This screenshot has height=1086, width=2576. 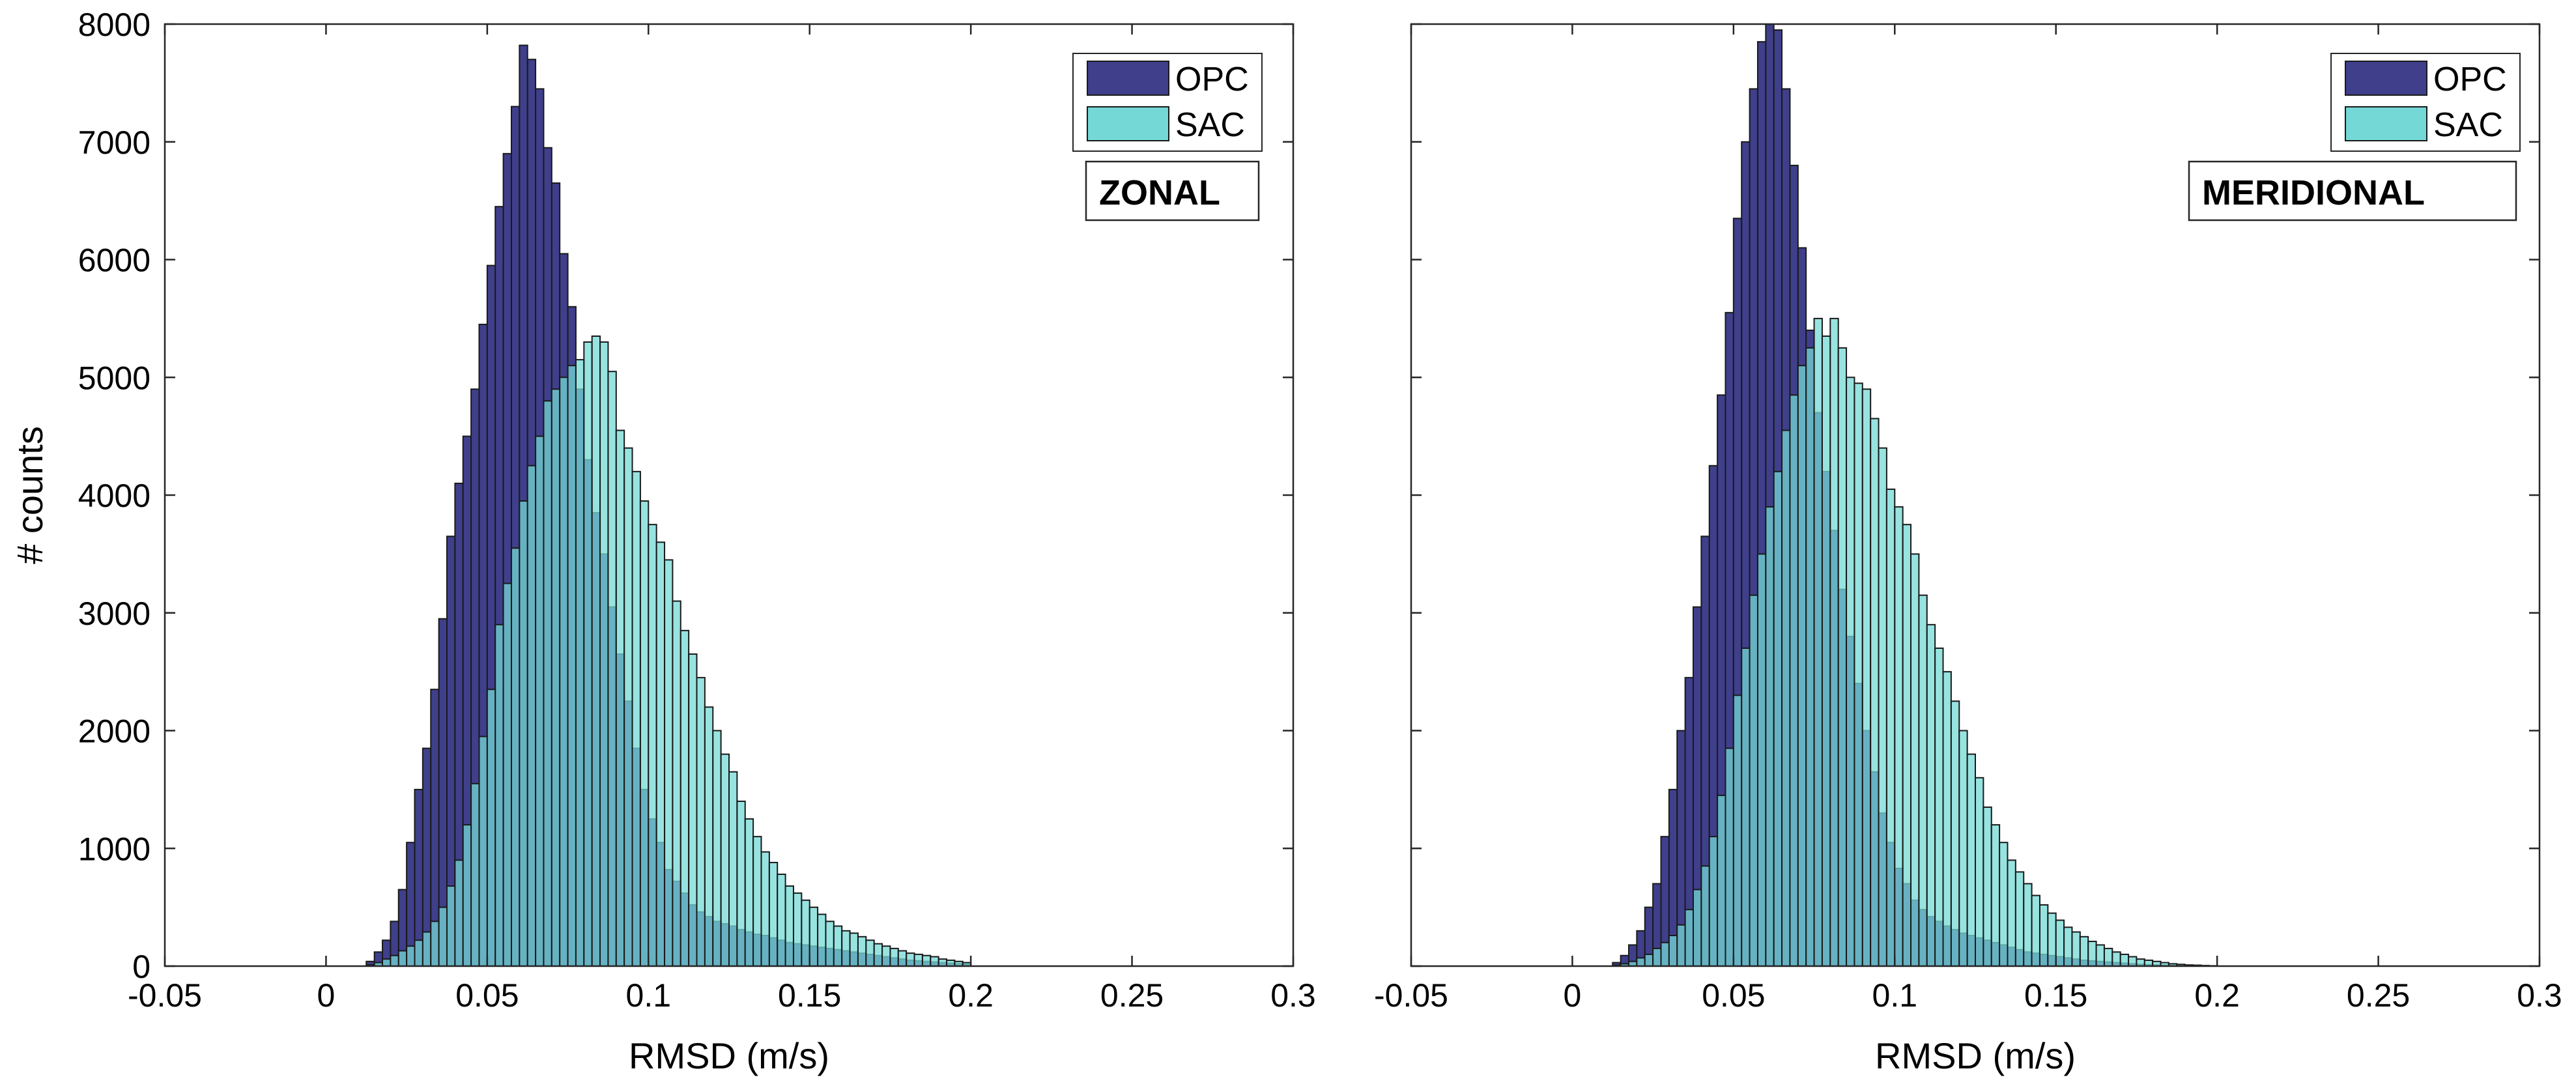 I want to click on x-tick-label: 0.1, so click(x=649, y=995).